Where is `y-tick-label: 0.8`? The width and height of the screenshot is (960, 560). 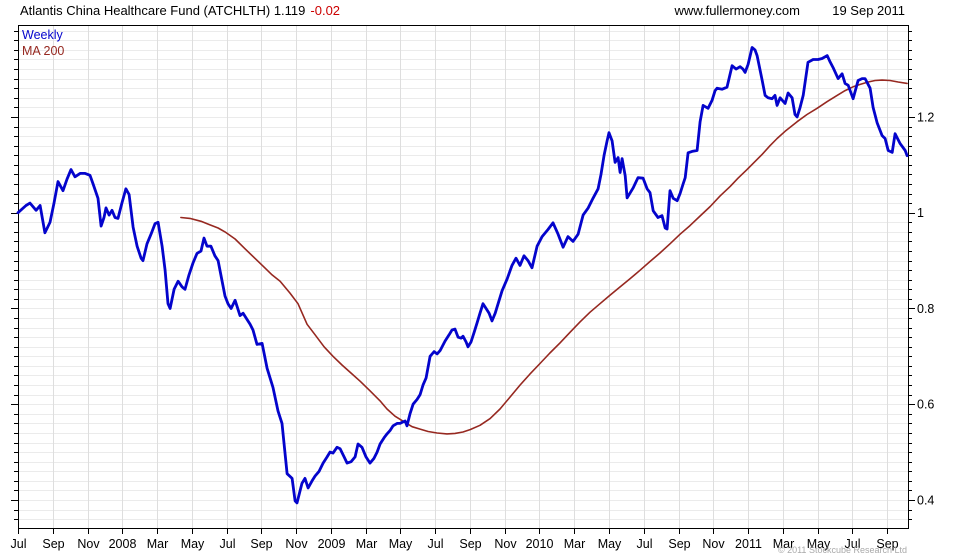 y-tick-label: 0.8 is located at coordinates (925, 309).